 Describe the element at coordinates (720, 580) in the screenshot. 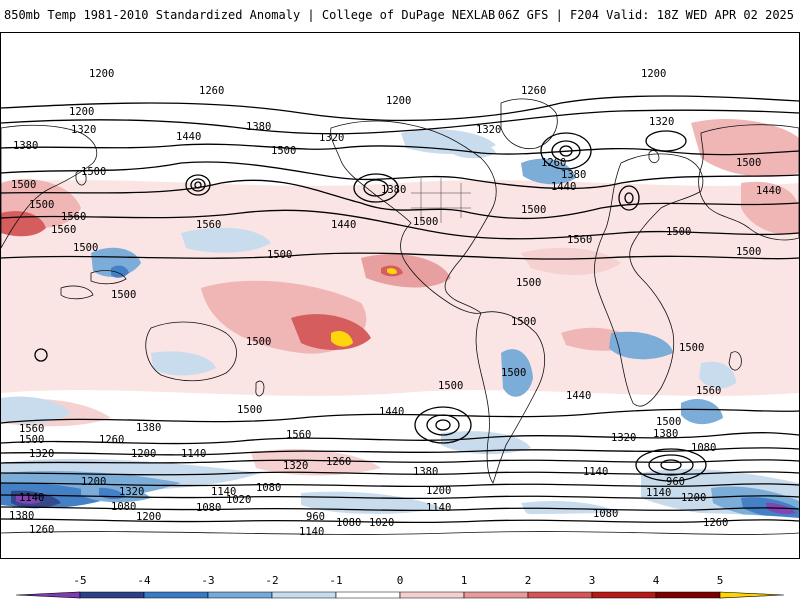

I see `colorbar-tick-label: 5` at that location.